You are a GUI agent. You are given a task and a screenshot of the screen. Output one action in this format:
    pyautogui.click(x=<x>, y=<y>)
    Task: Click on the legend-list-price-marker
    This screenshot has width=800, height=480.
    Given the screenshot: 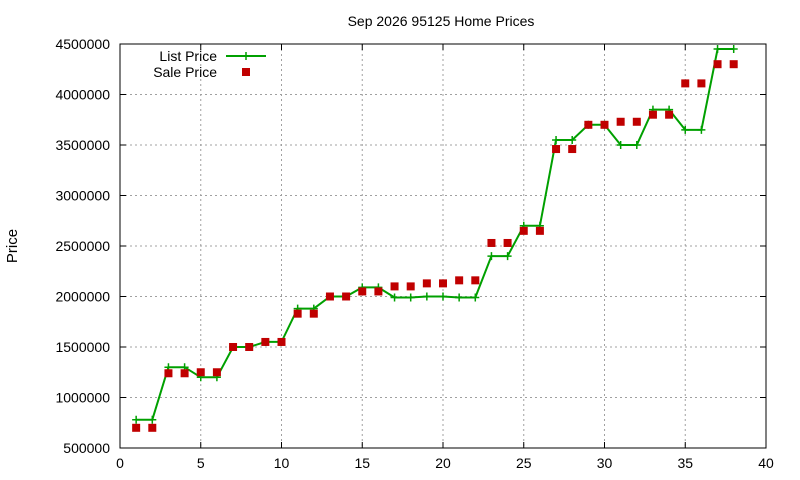 What is the action you would take?
    pyautogui.click(x=246, y=56)
    